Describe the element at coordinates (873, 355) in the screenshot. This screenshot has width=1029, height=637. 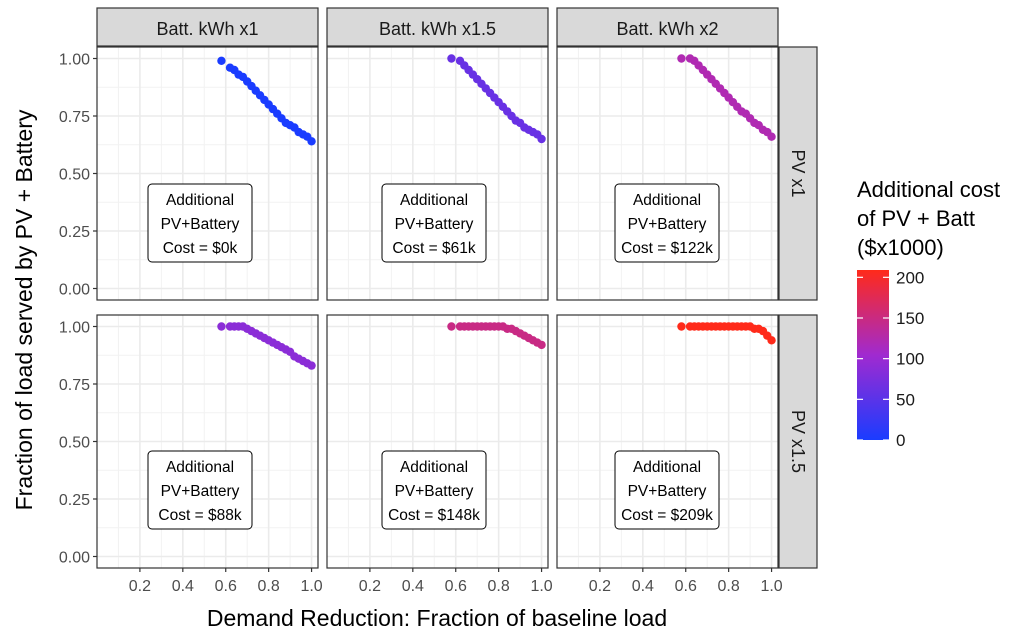
I see `legend-colorbar` at that location.